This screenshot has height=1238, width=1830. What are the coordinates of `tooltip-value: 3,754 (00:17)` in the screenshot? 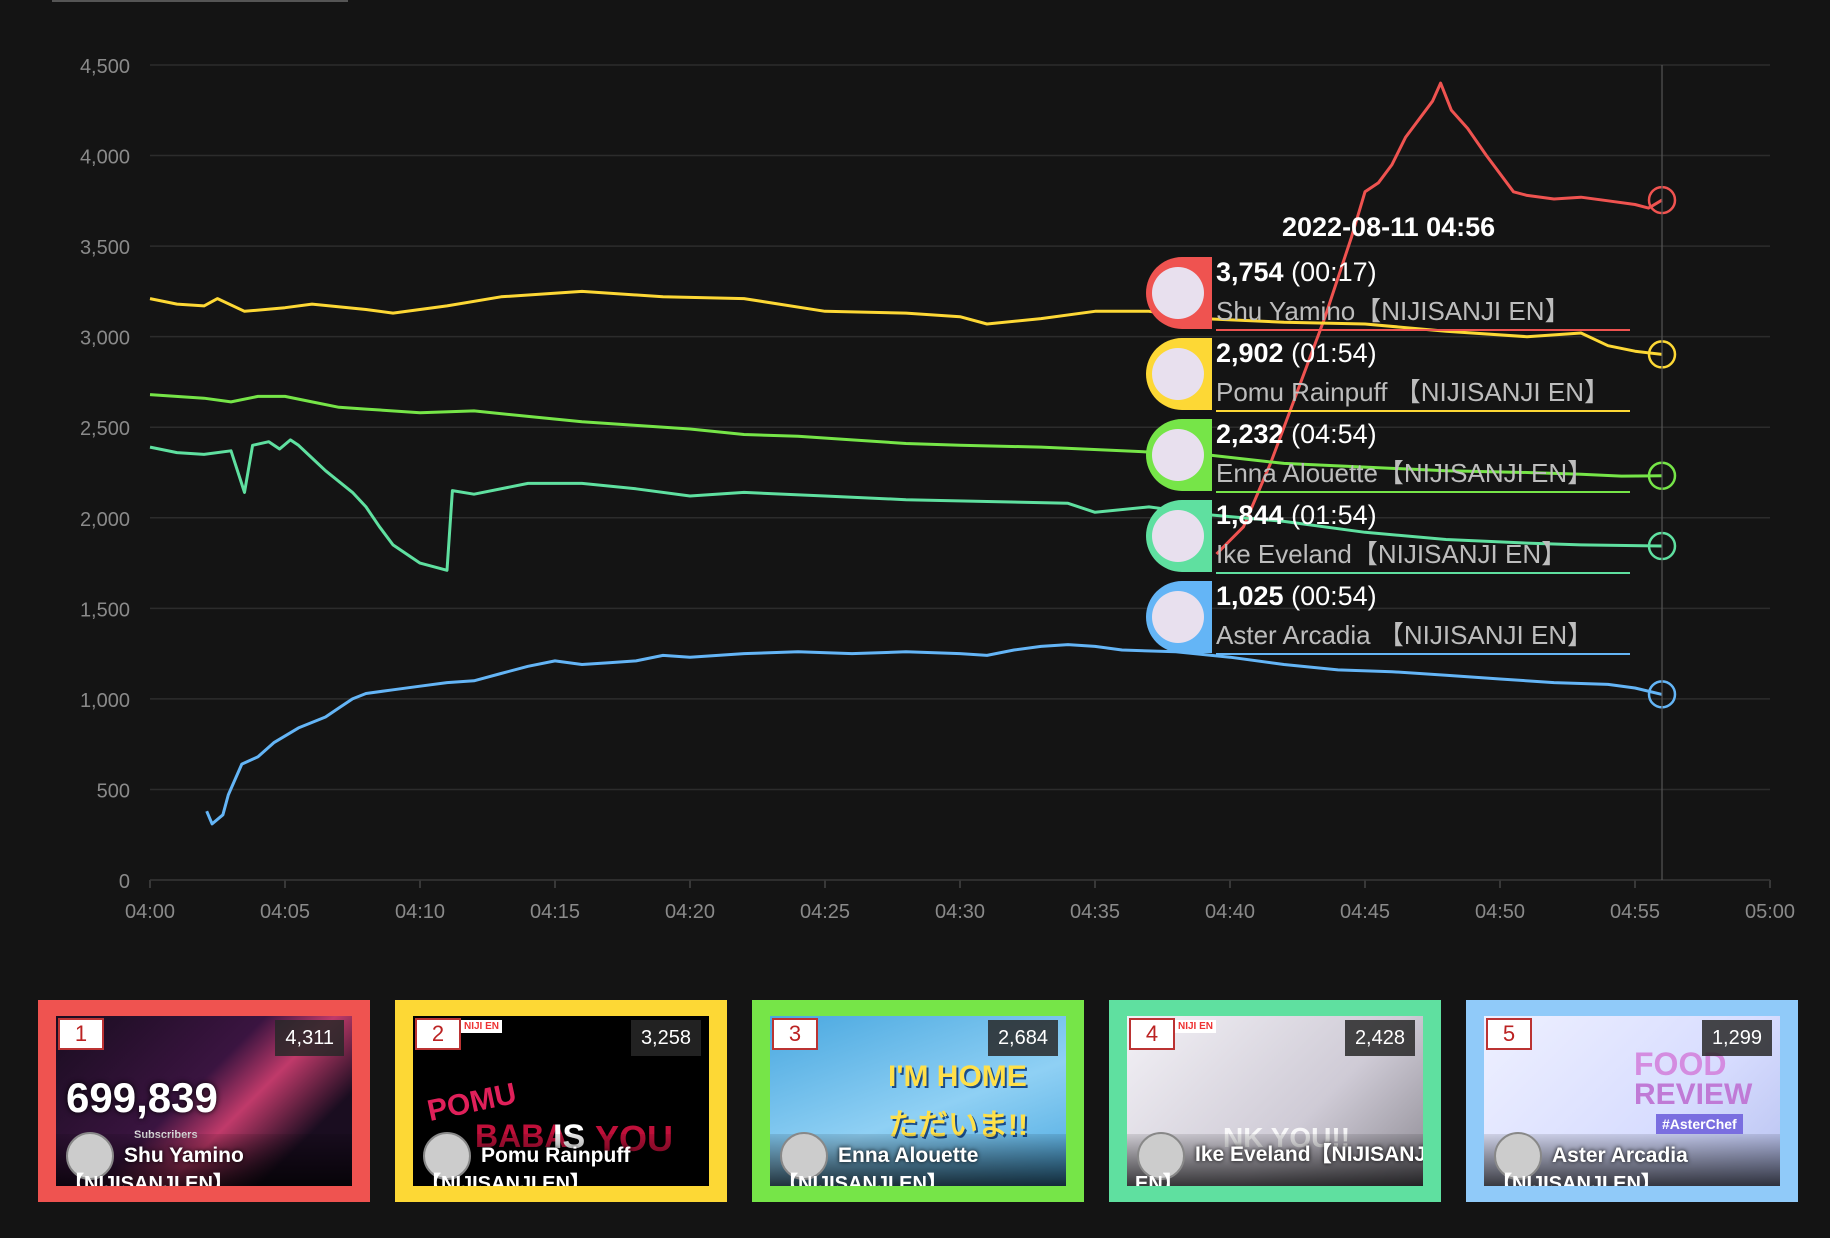 It's located at (1296, 272).